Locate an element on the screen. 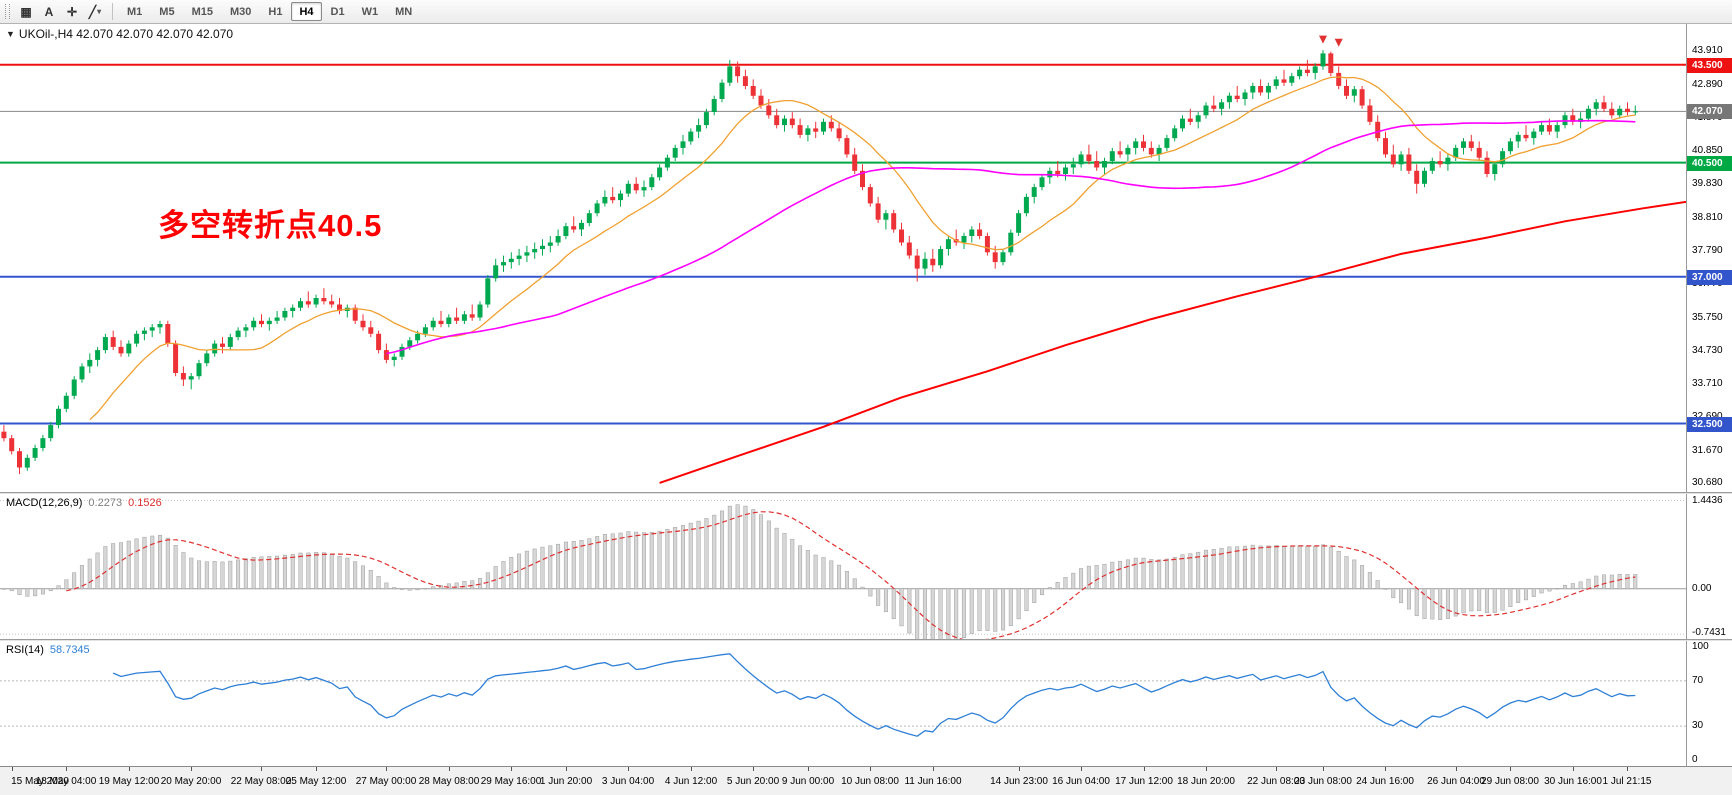  rsi-axis: 100 70 30 0 is located at coordinates (1709, 703).